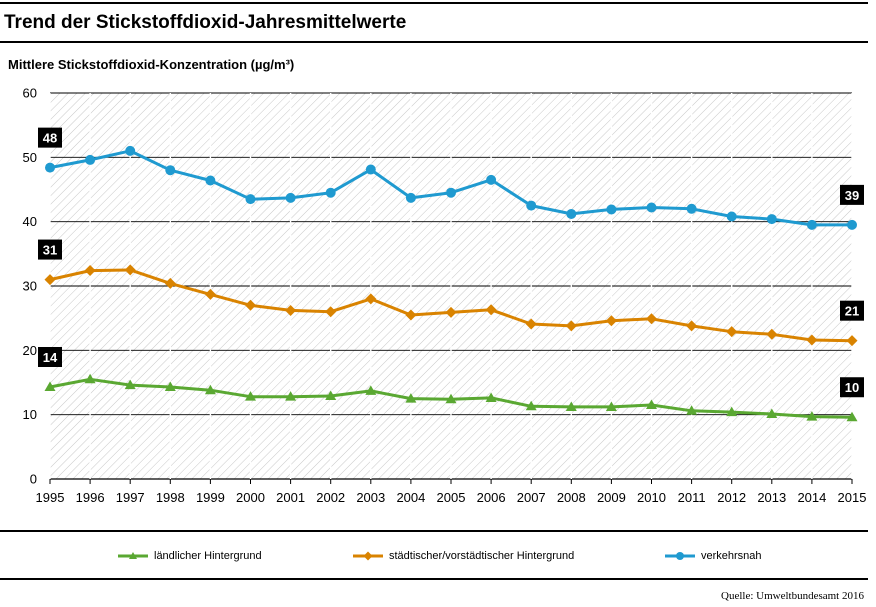 This screenshot has width=876, height=607. What do you see at coordinates (451, 398) in the screenshot?
I see `point-s0-2005` at bounding box center [451, 398].